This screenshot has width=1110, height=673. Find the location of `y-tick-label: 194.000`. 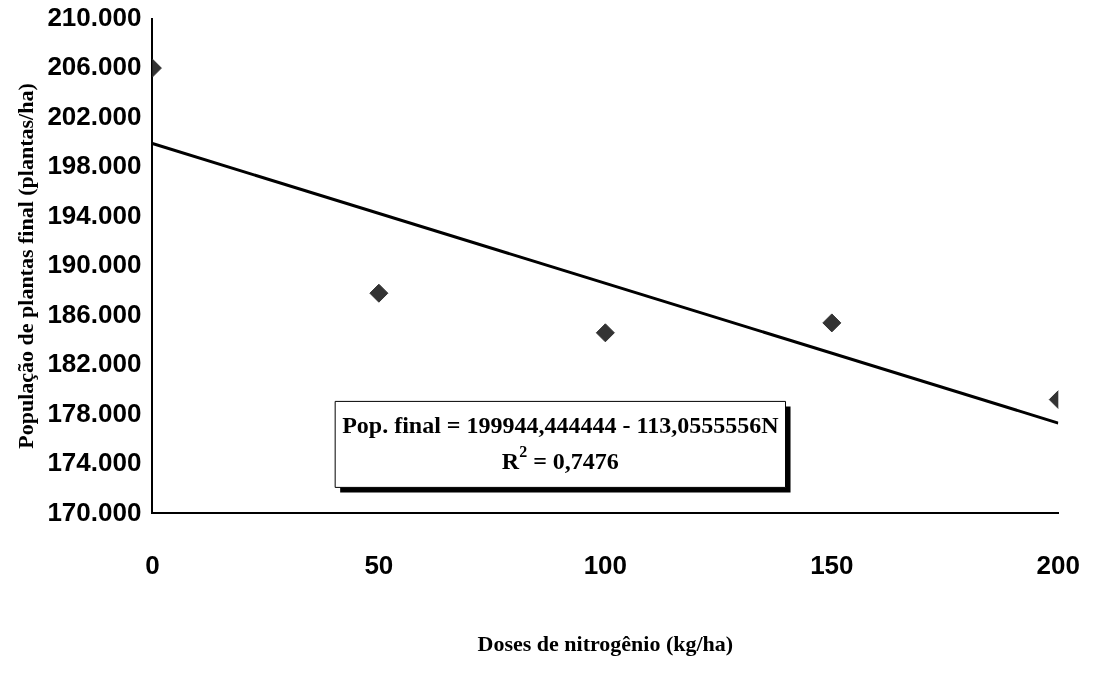

y-tick-label: 194.000 is located at coordinates (94, 214).